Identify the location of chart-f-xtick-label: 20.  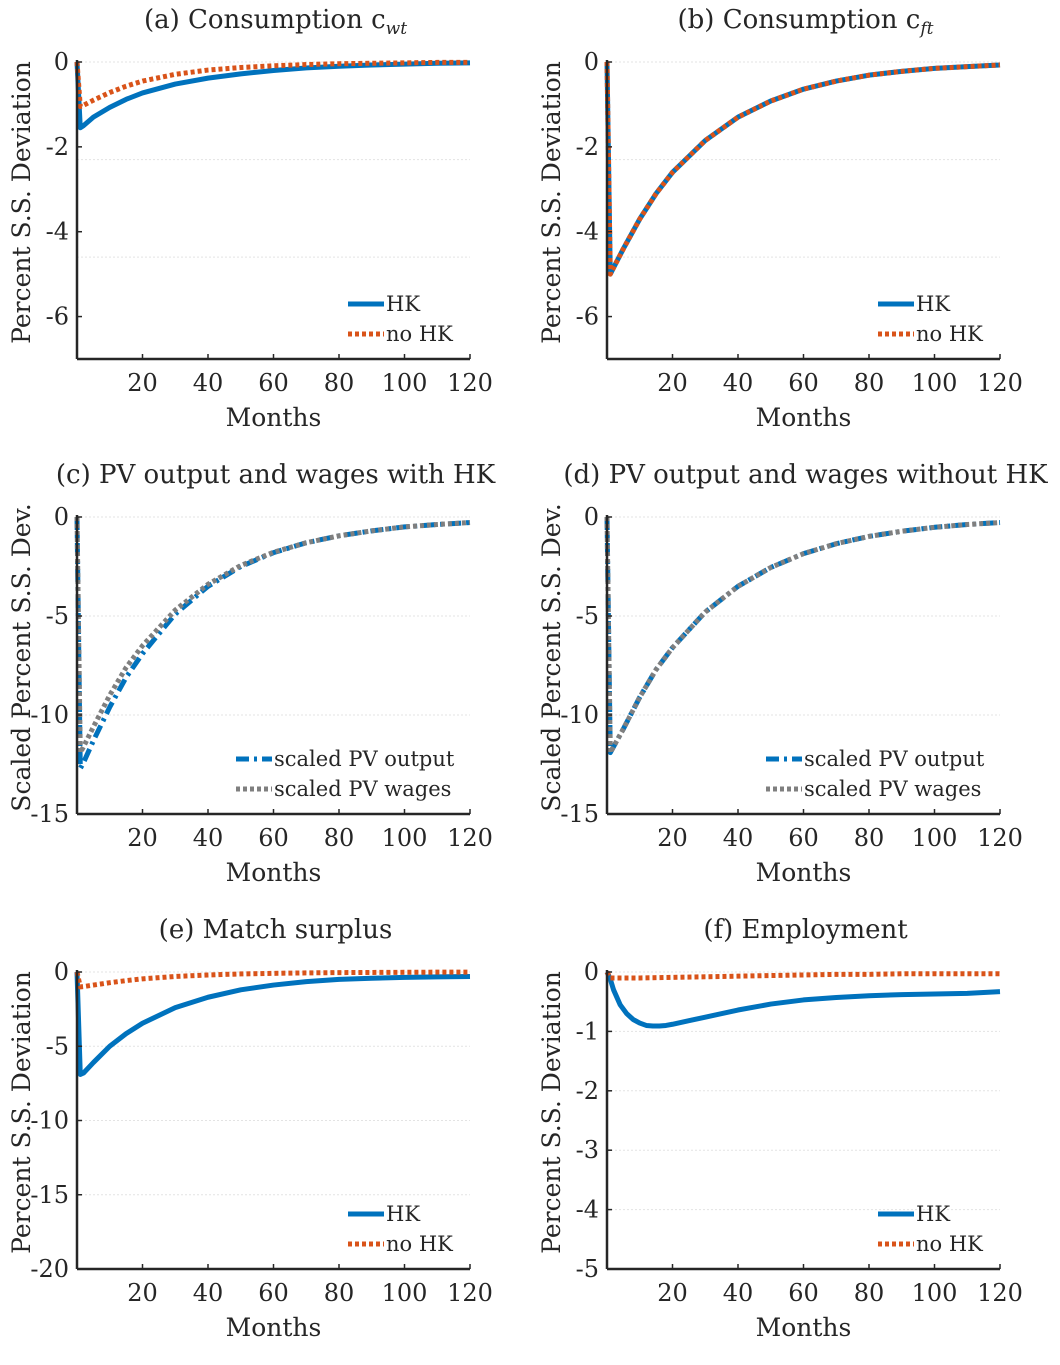
(672, 1293).